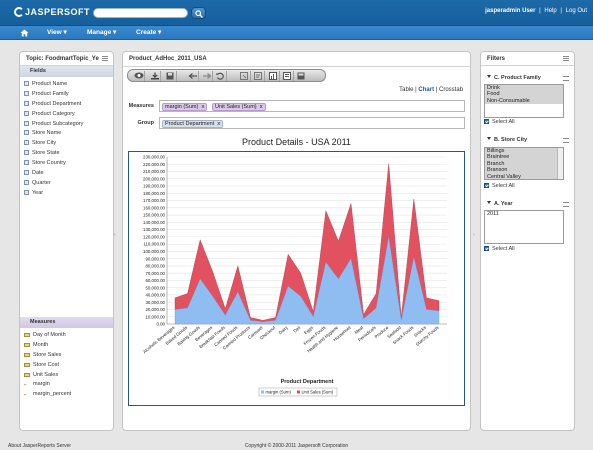 Image resolution: width=593 pixels, height=450 pixels. I want to click on field-item: Store City, so click(66, 144).